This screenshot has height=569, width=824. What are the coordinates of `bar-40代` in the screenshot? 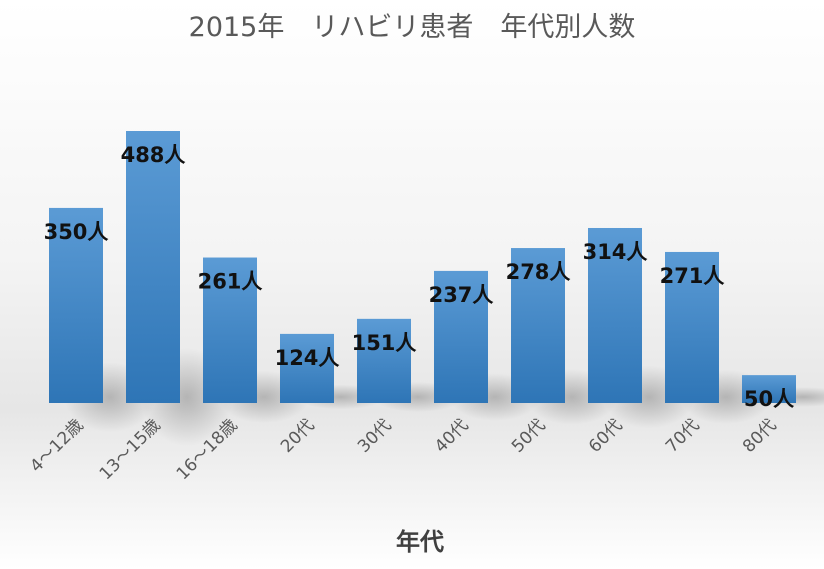 It's located at (461, 336).